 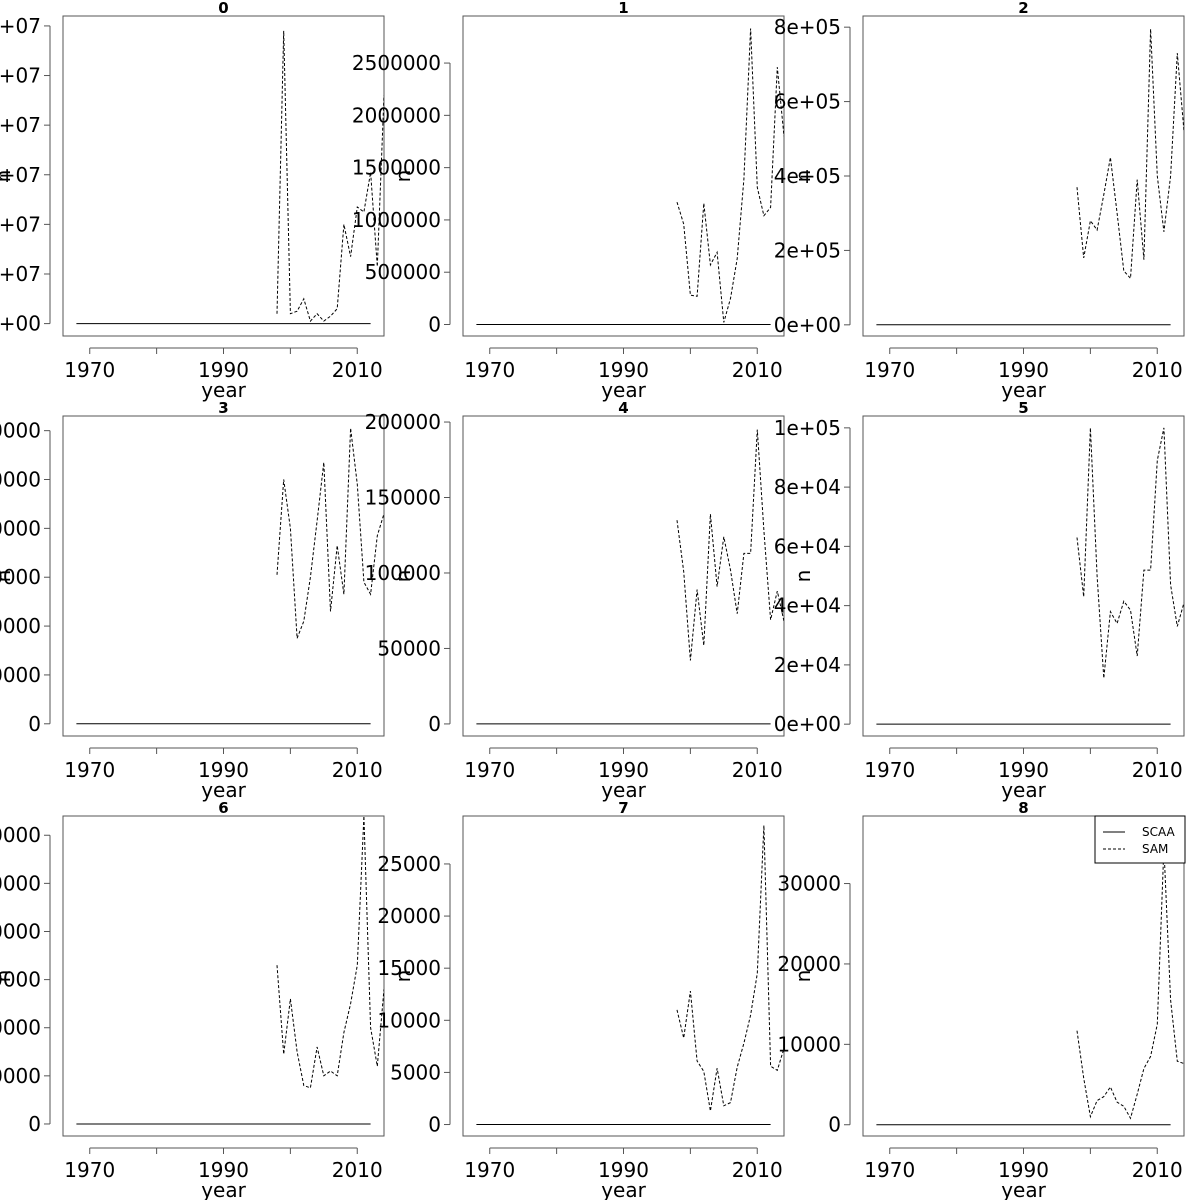 I want to click on y-tick-label: 2e+05, so click(x=807, y=250).